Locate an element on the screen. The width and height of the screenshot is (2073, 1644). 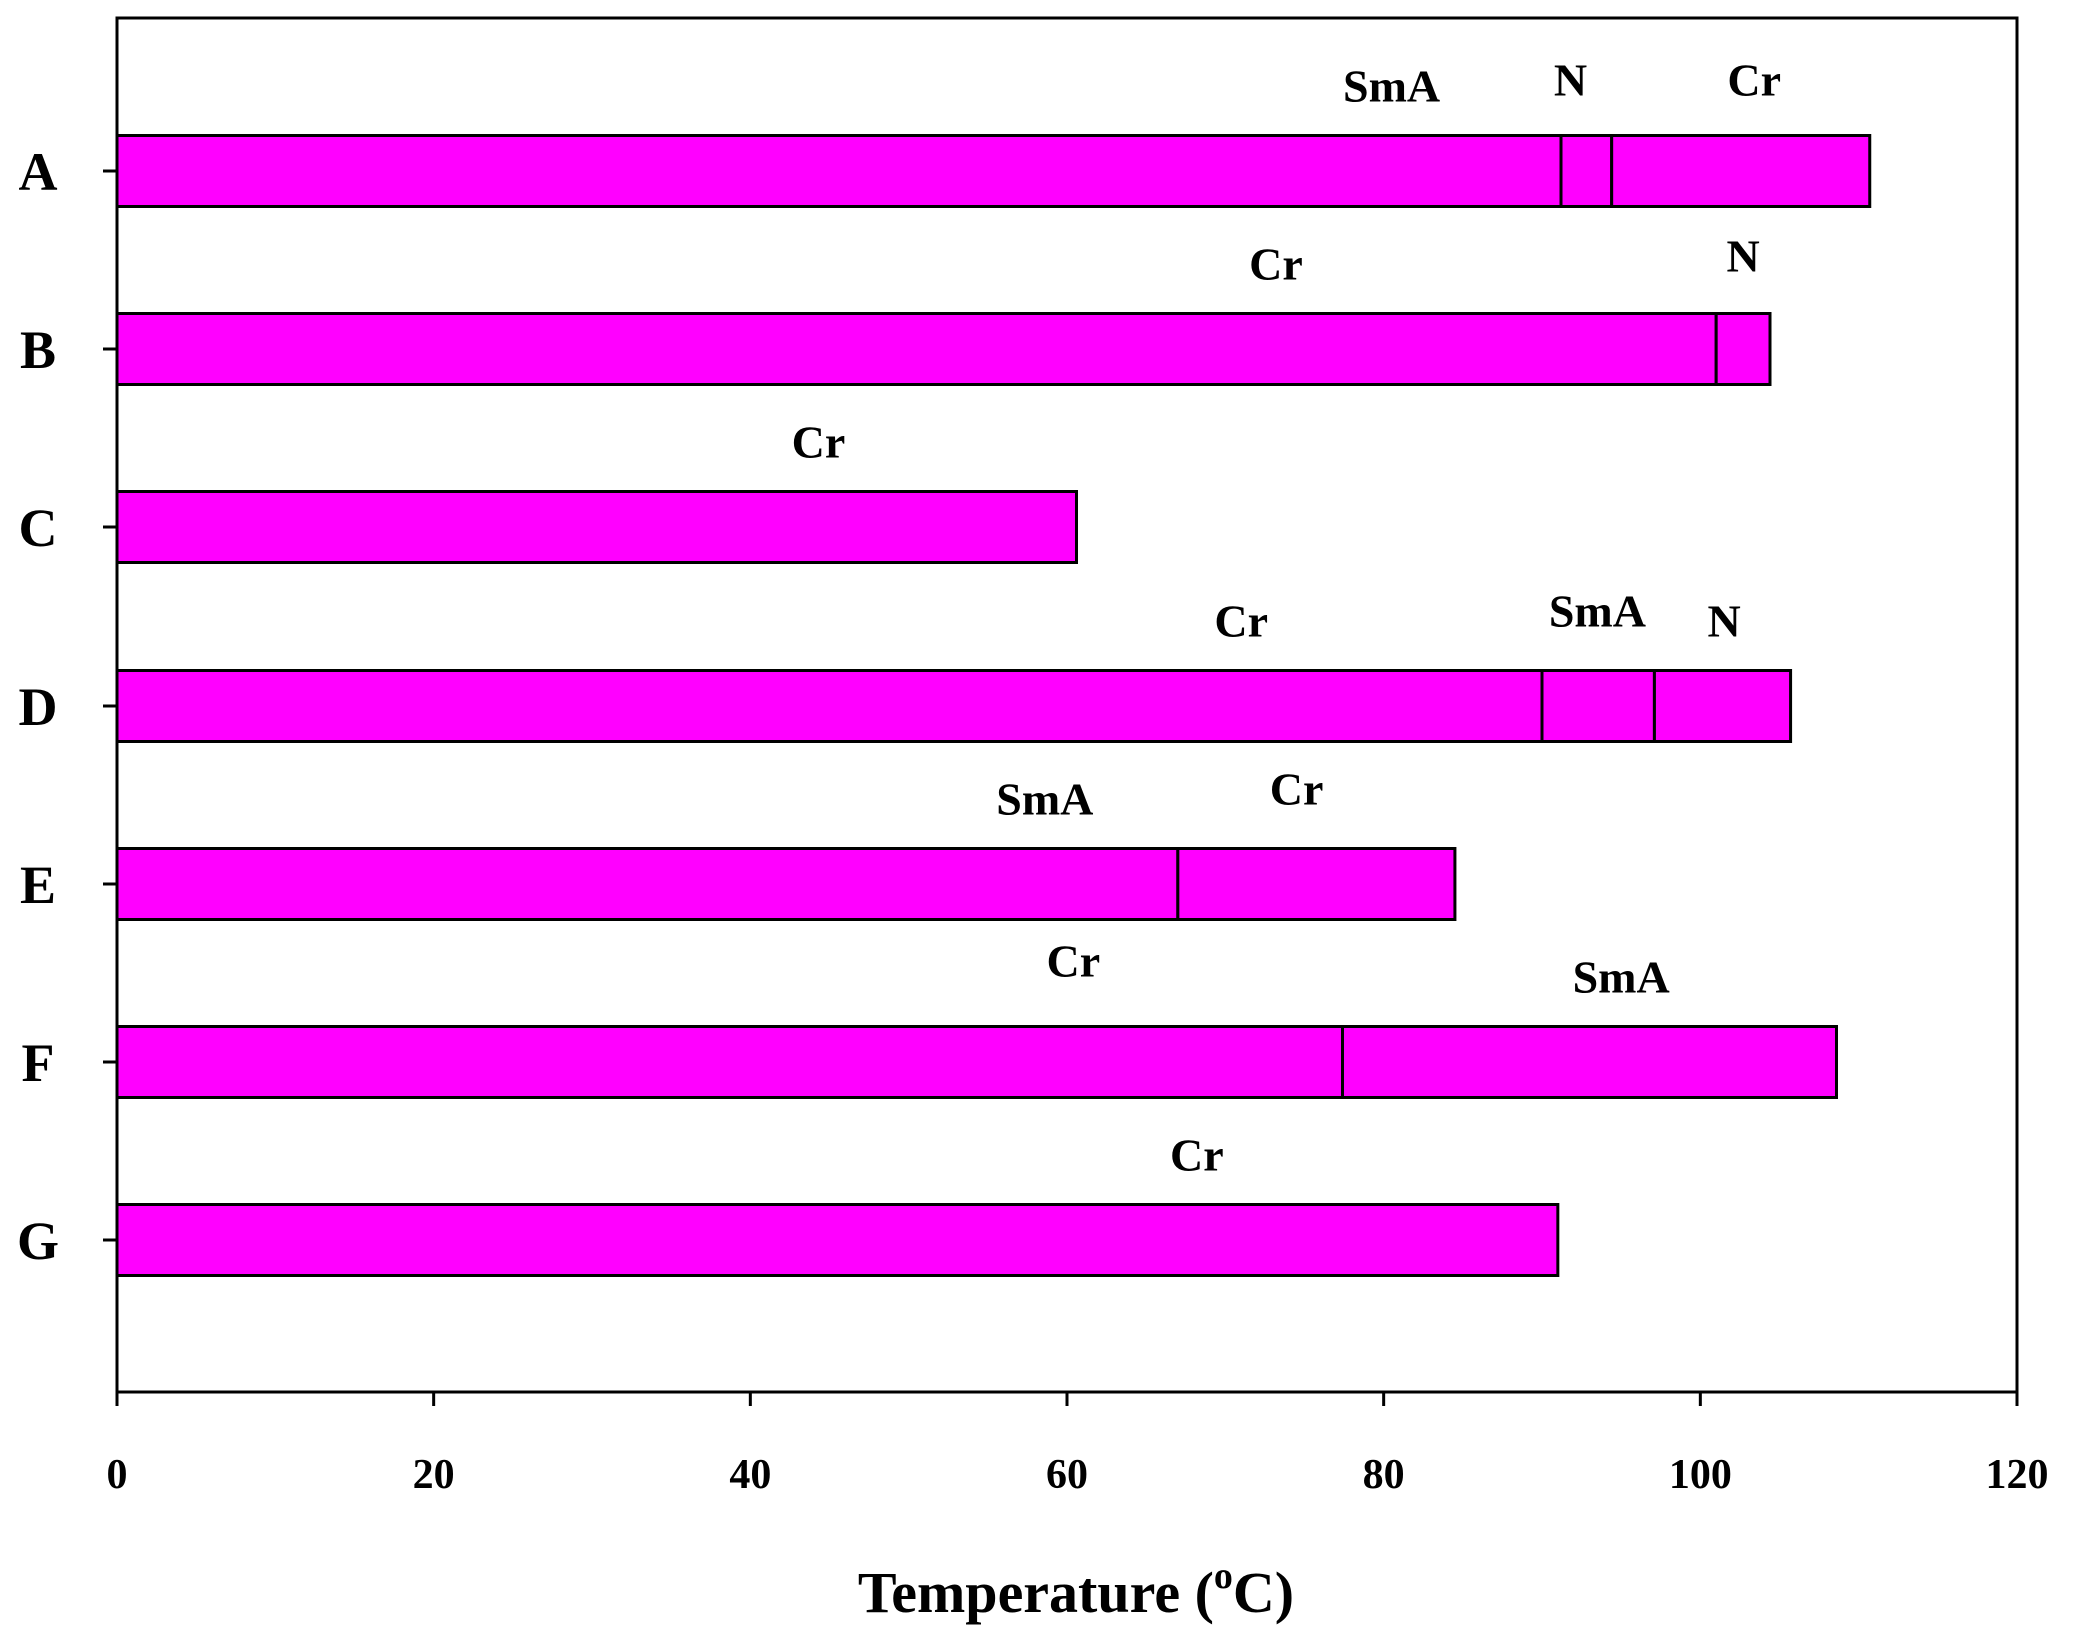
phase-label-C-cr: Cr is located at coordinates (819, 442).